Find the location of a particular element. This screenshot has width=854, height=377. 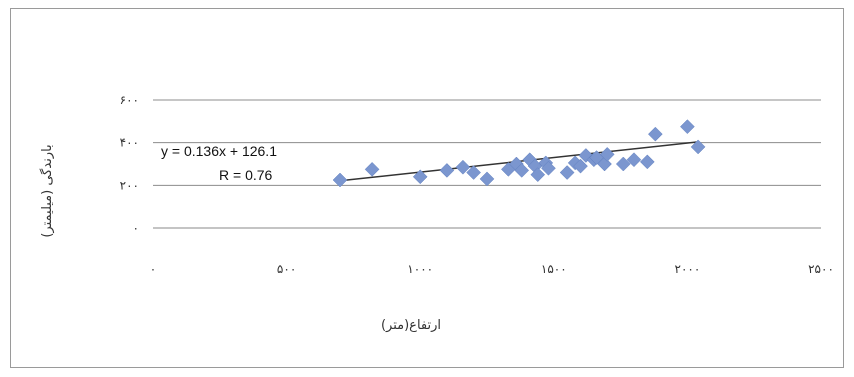

trendline-equation: y = 0.136x + 126.1 is located at coordinates (219, 151).